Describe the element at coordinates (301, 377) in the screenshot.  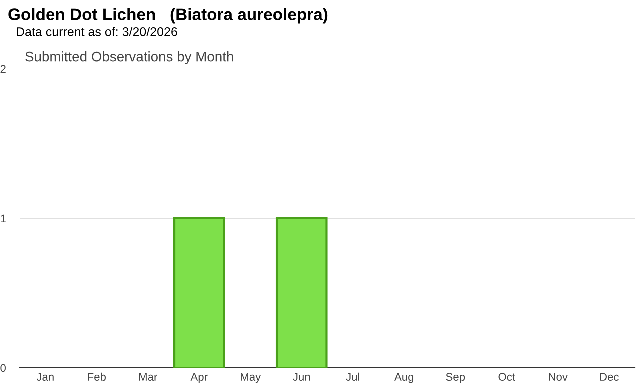
I see `x-tick-label: Jun` at that location.